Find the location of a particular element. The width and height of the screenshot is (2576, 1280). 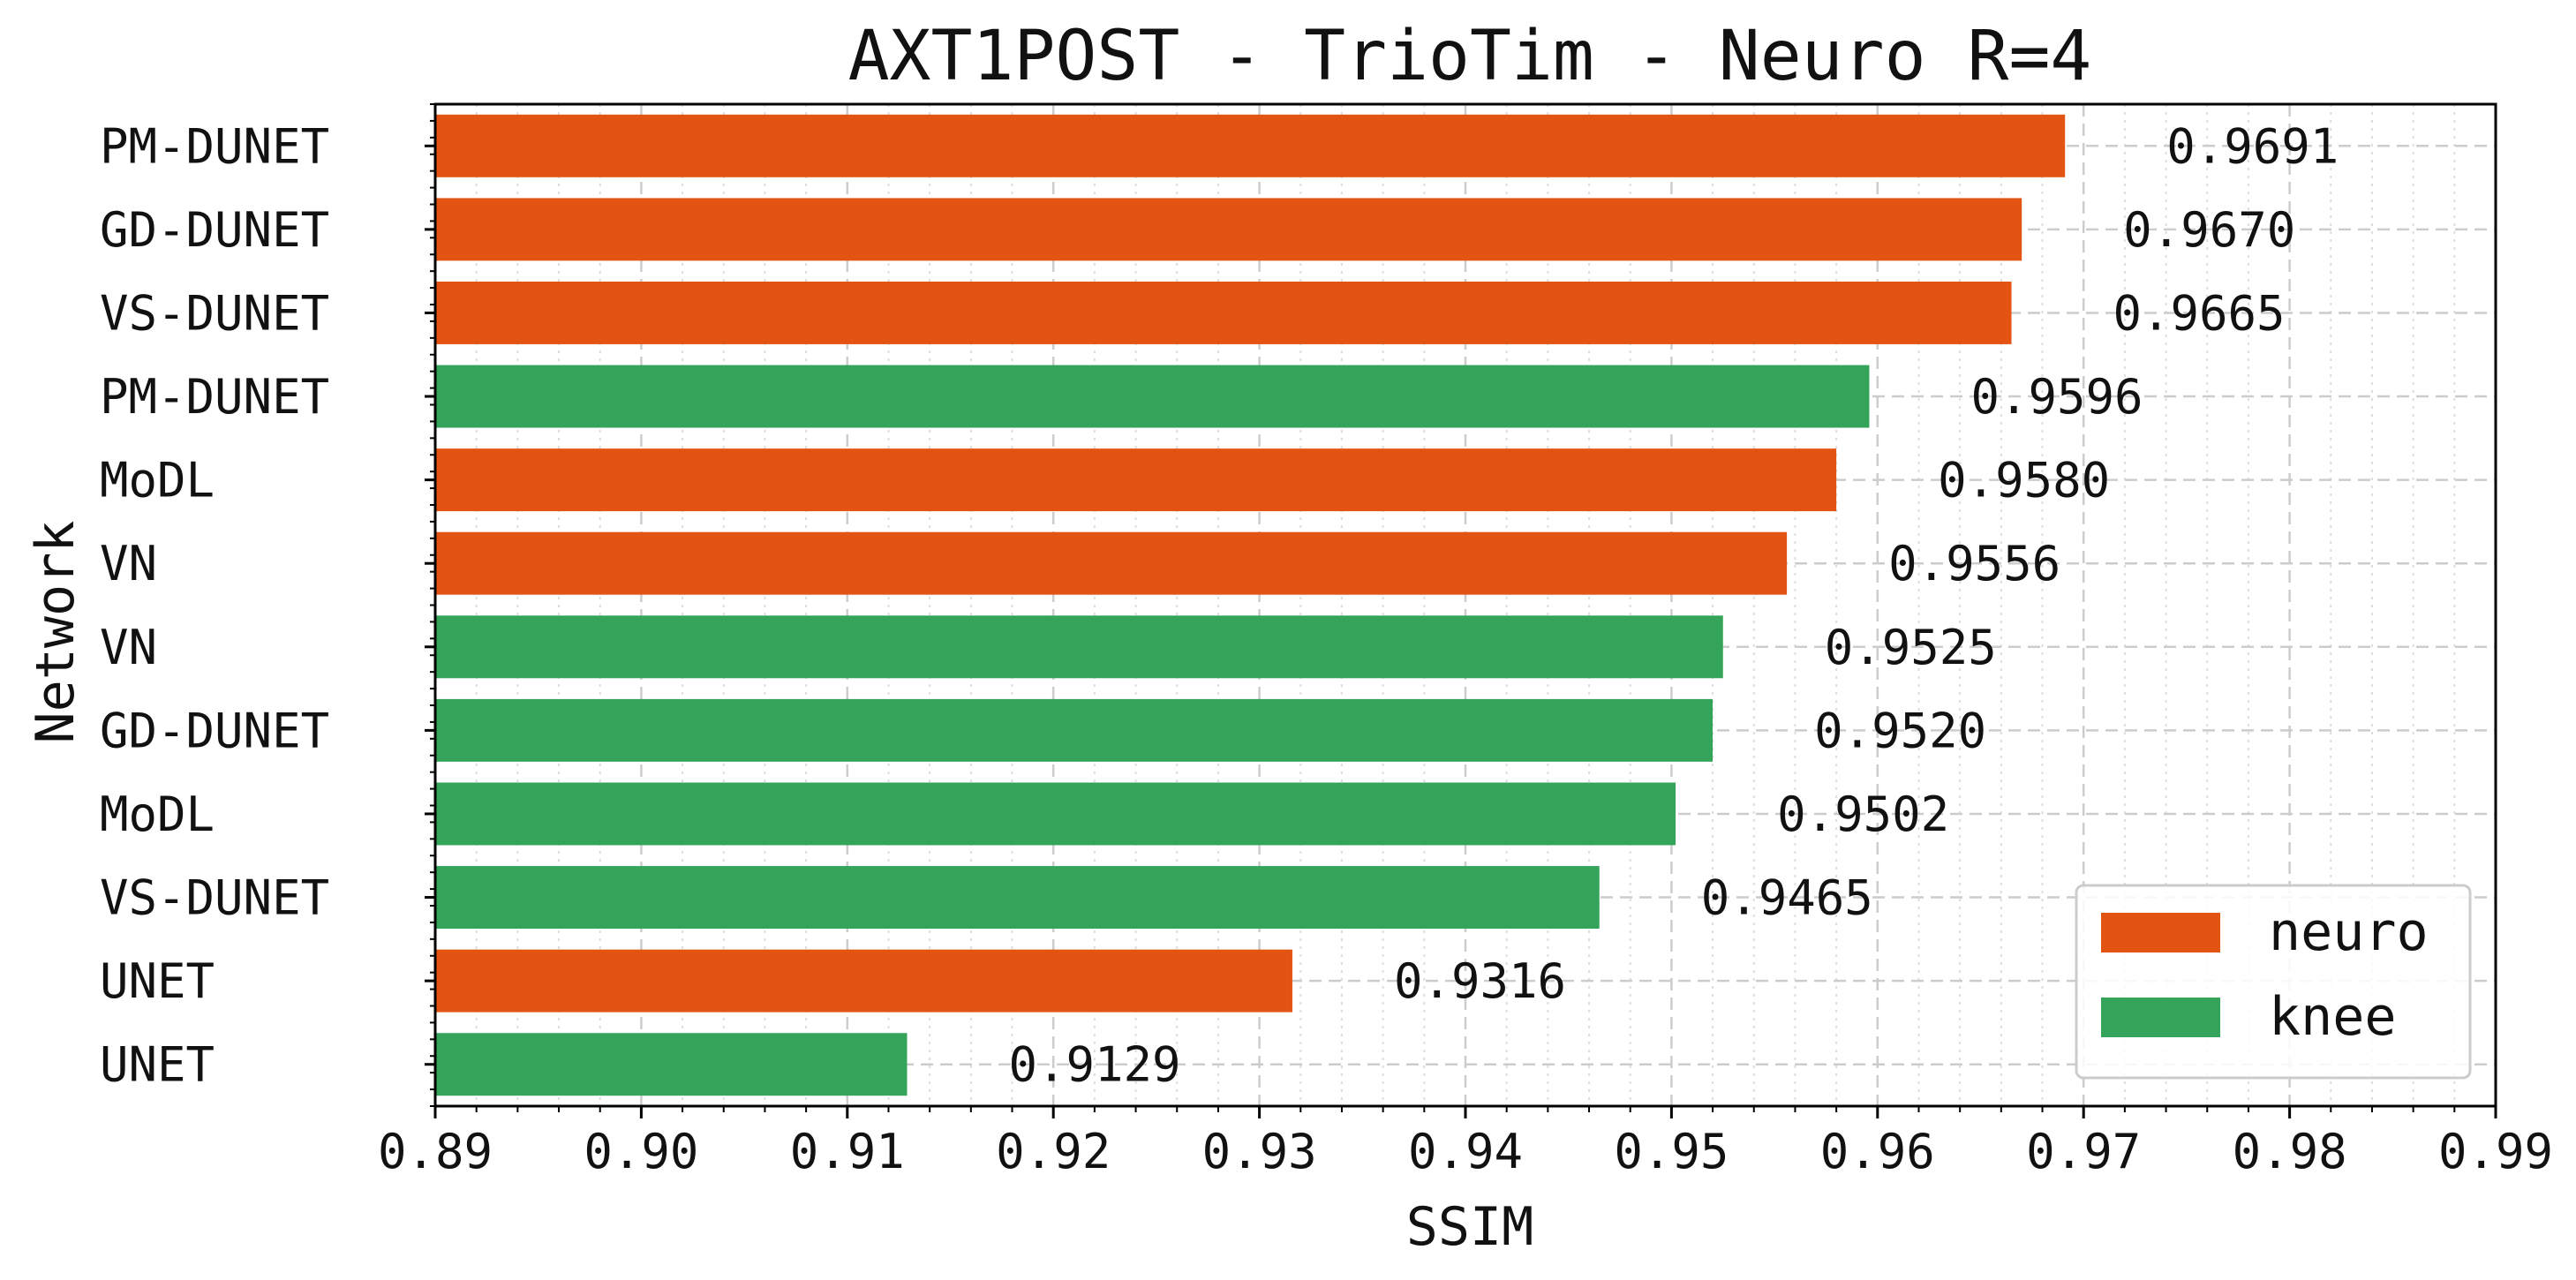

legend-swatch-neuro is located at coordinates (2161, 932).